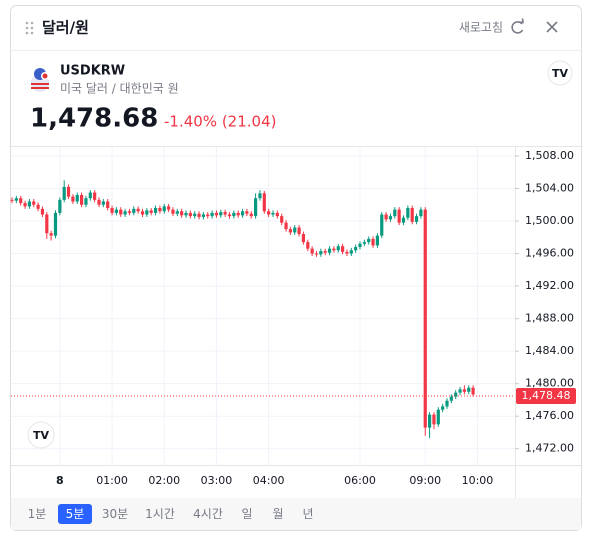 This screenshot has width=594, height=543. Describe the element at coordinates (549, 187) in the screenshot. I see `y-tick-label: 1,504.00` at that location.